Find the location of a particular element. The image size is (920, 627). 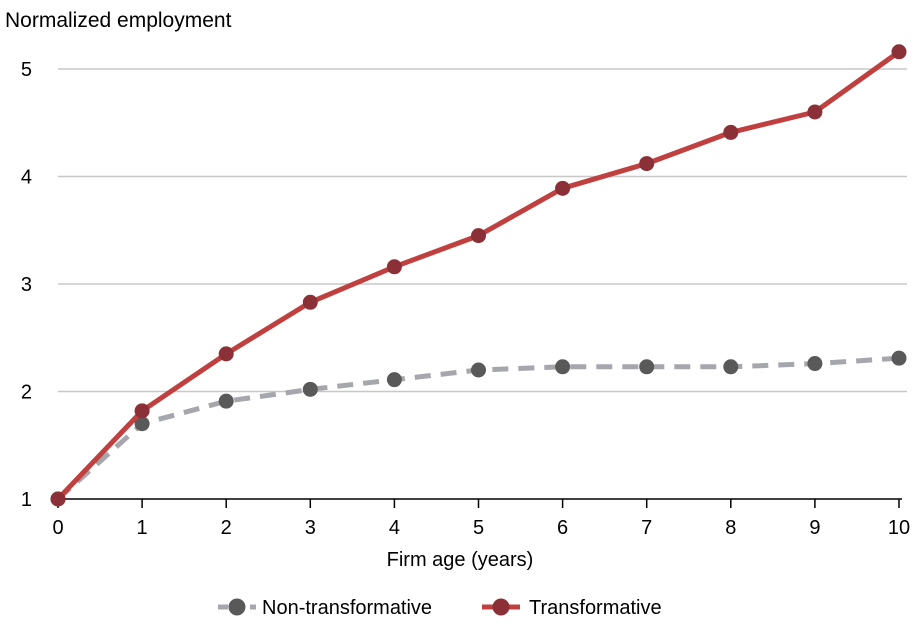

legend-item-transformative: Transformative is located at coordinates (572, 608).